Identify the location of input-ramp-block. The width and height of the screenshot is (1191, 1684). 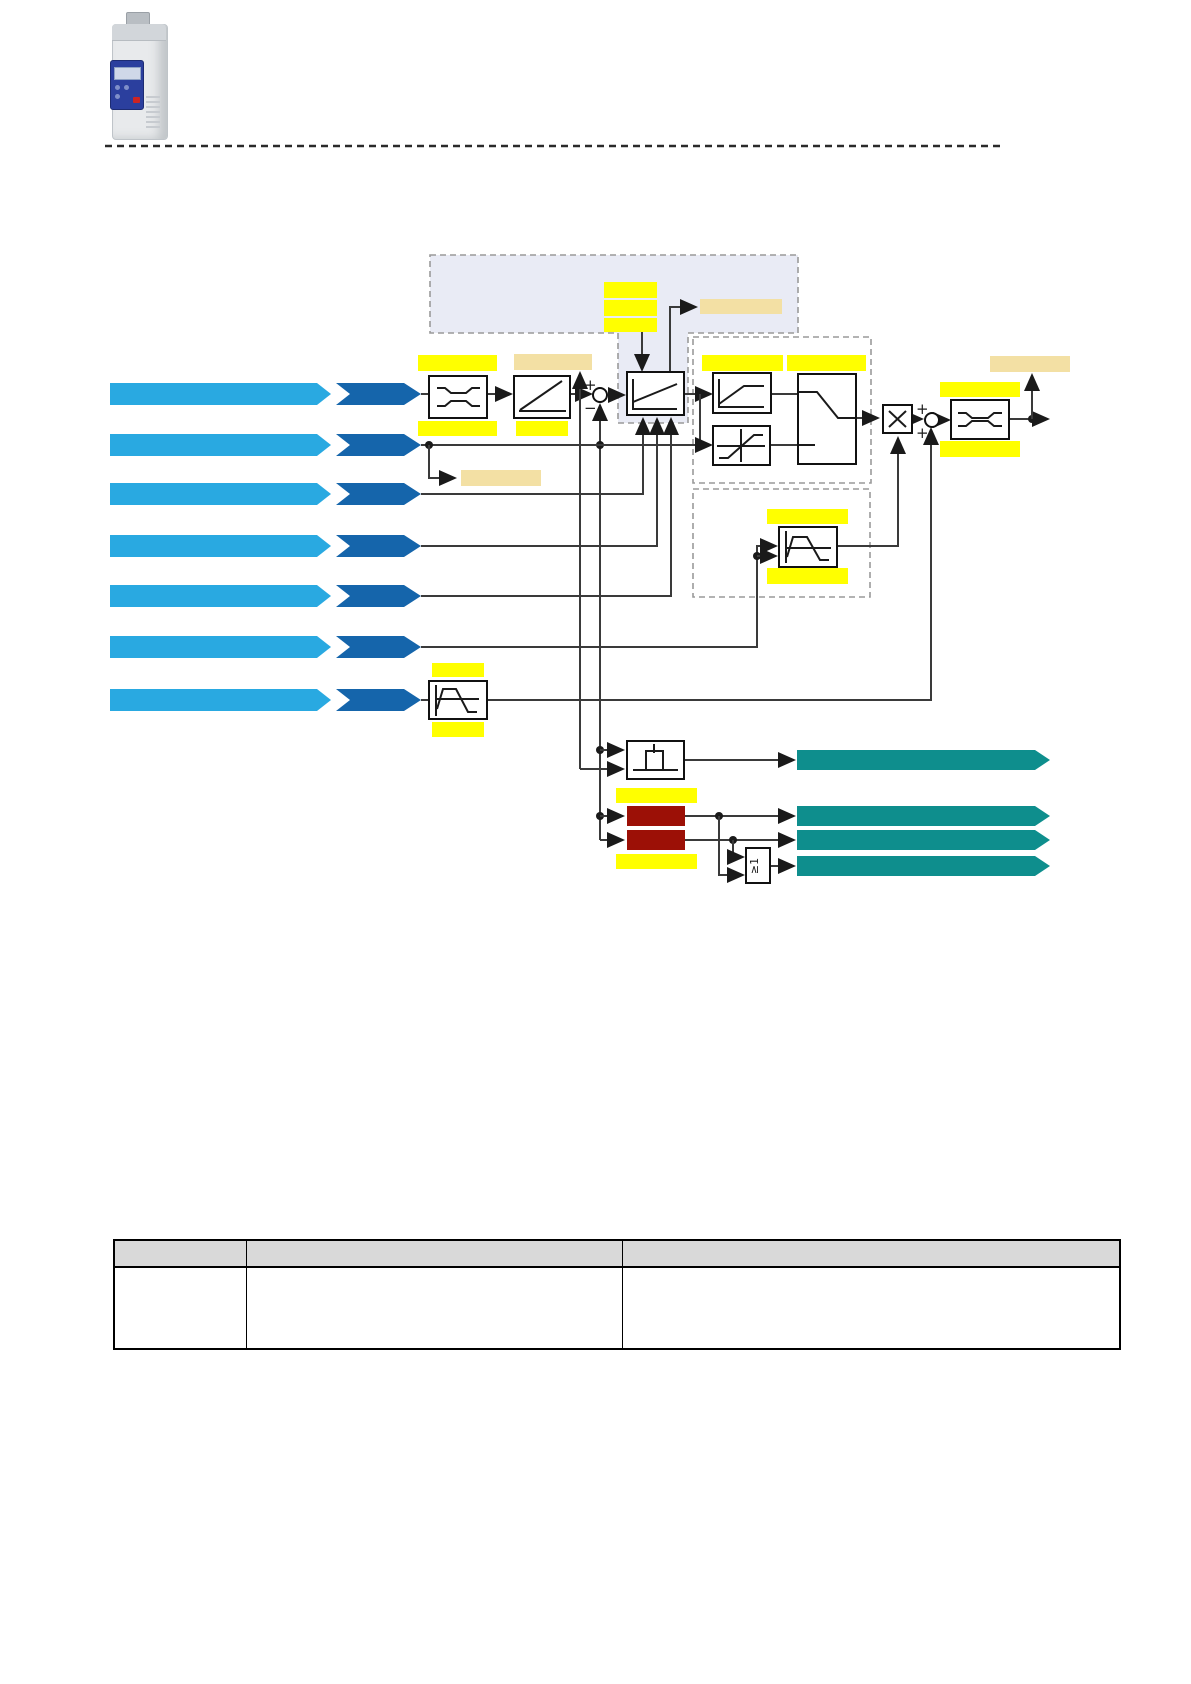
(458, 700).